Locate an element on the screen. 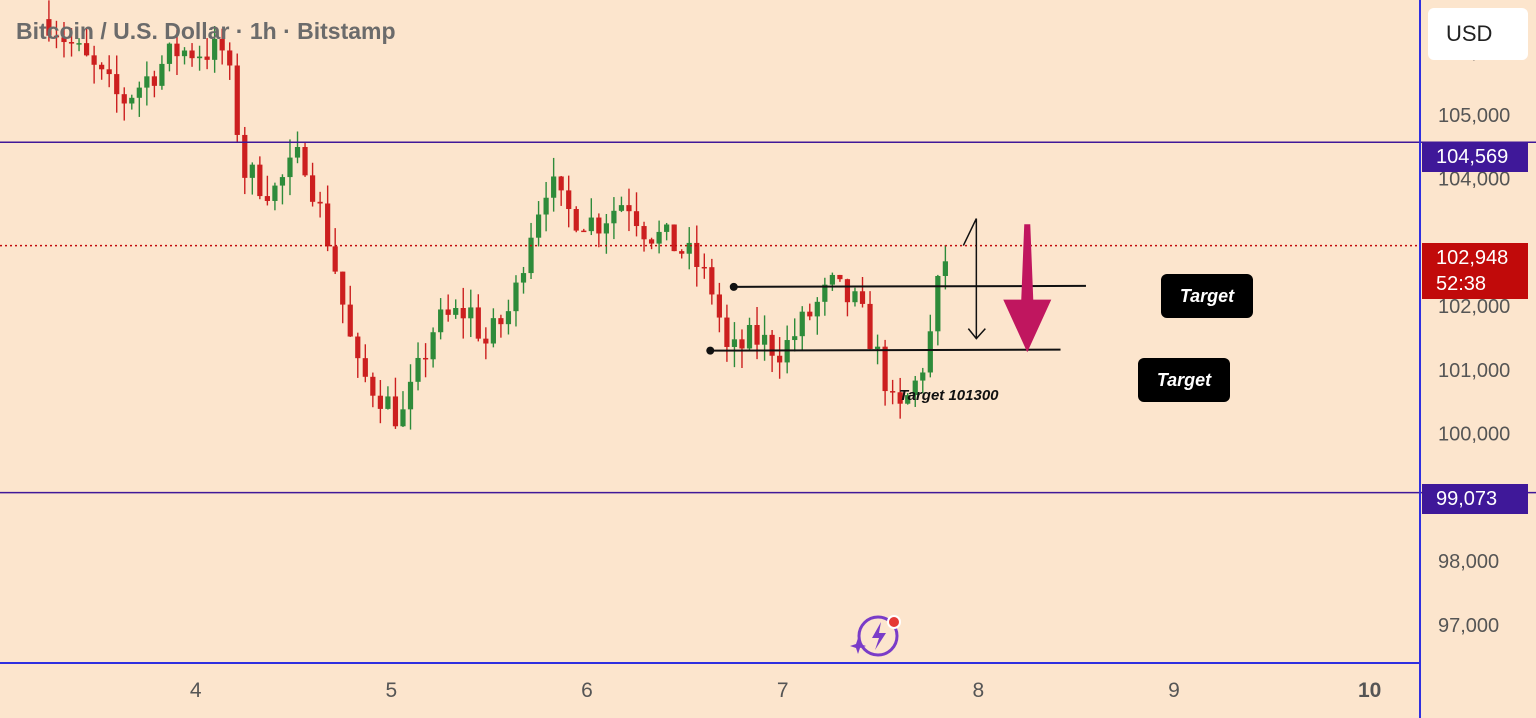 This screenshot has width=1536, height=718. currency-button: USD is located at coordinates (1478, 34).